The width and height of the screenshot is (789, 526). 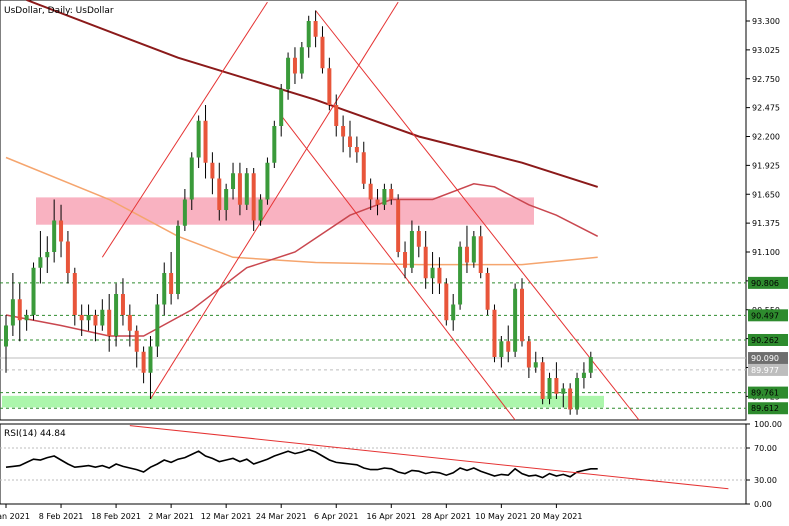 I want to click on price-tick-label: 92.750, so click(x=766, y=79).